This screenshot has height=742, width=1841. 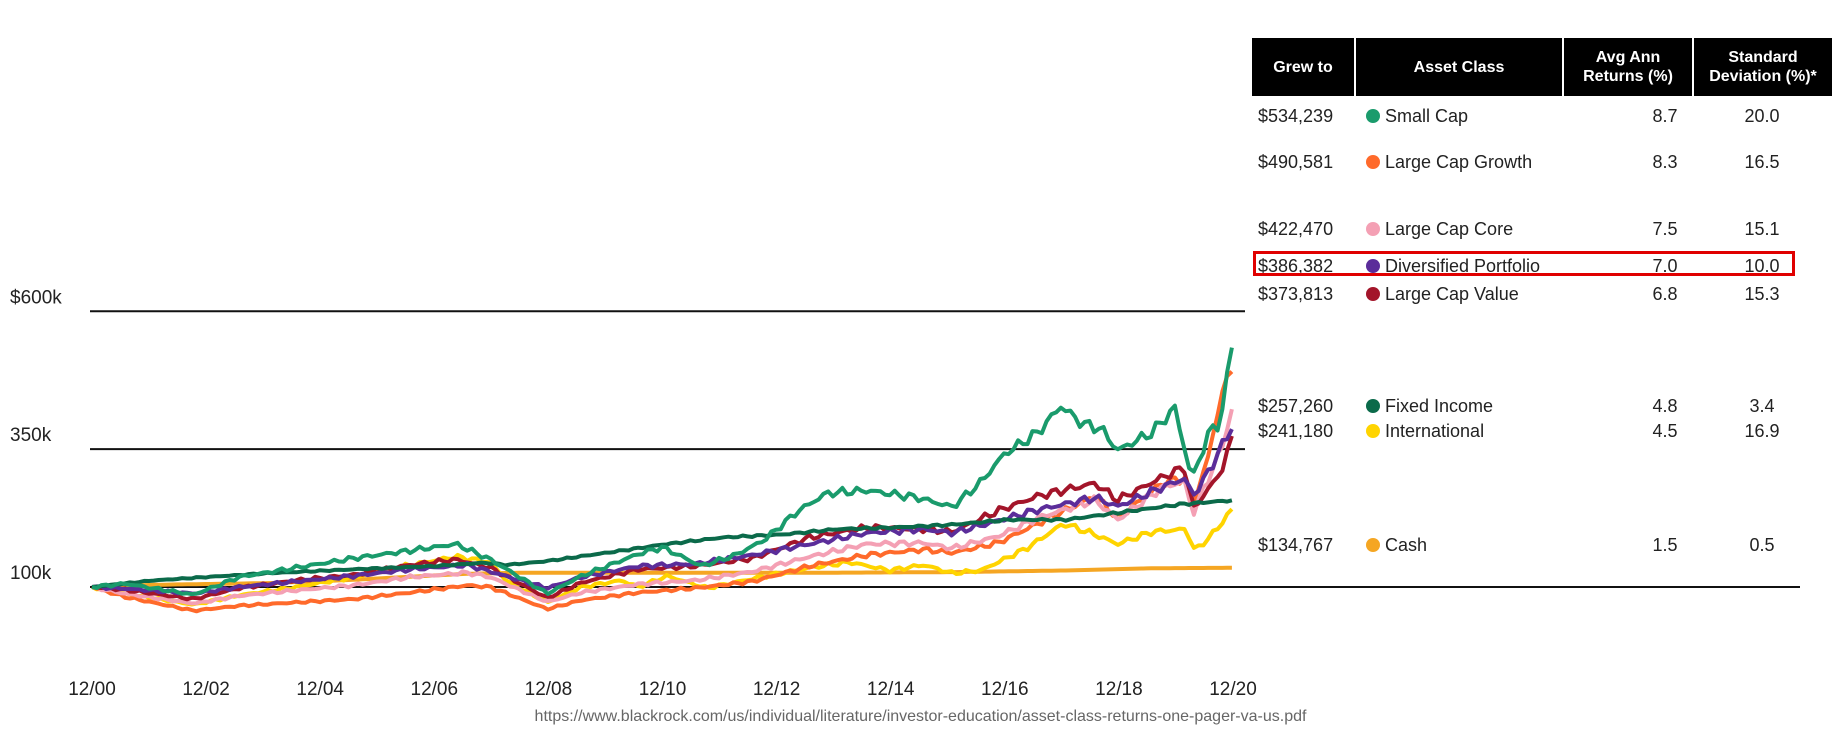 I want to click on series-line-diversified-portfolio, so click(x=662, y=512).